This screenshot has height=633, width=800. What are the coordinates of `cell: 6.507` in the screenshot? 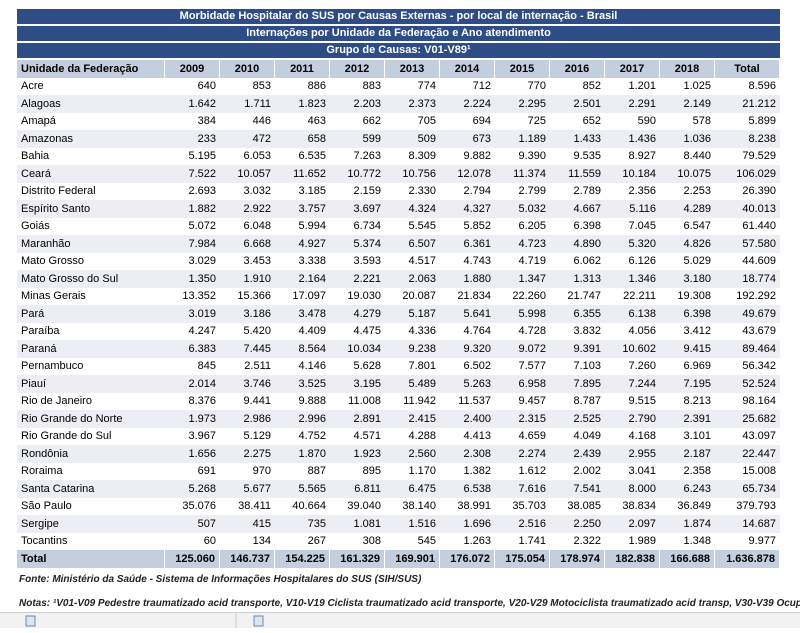 It's located at (412, 244).